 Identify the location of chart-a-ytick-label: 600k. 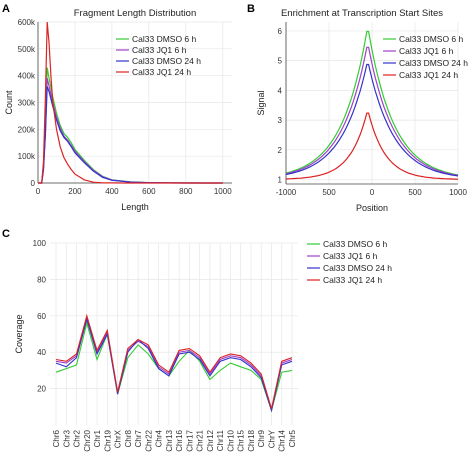
(27, 22).